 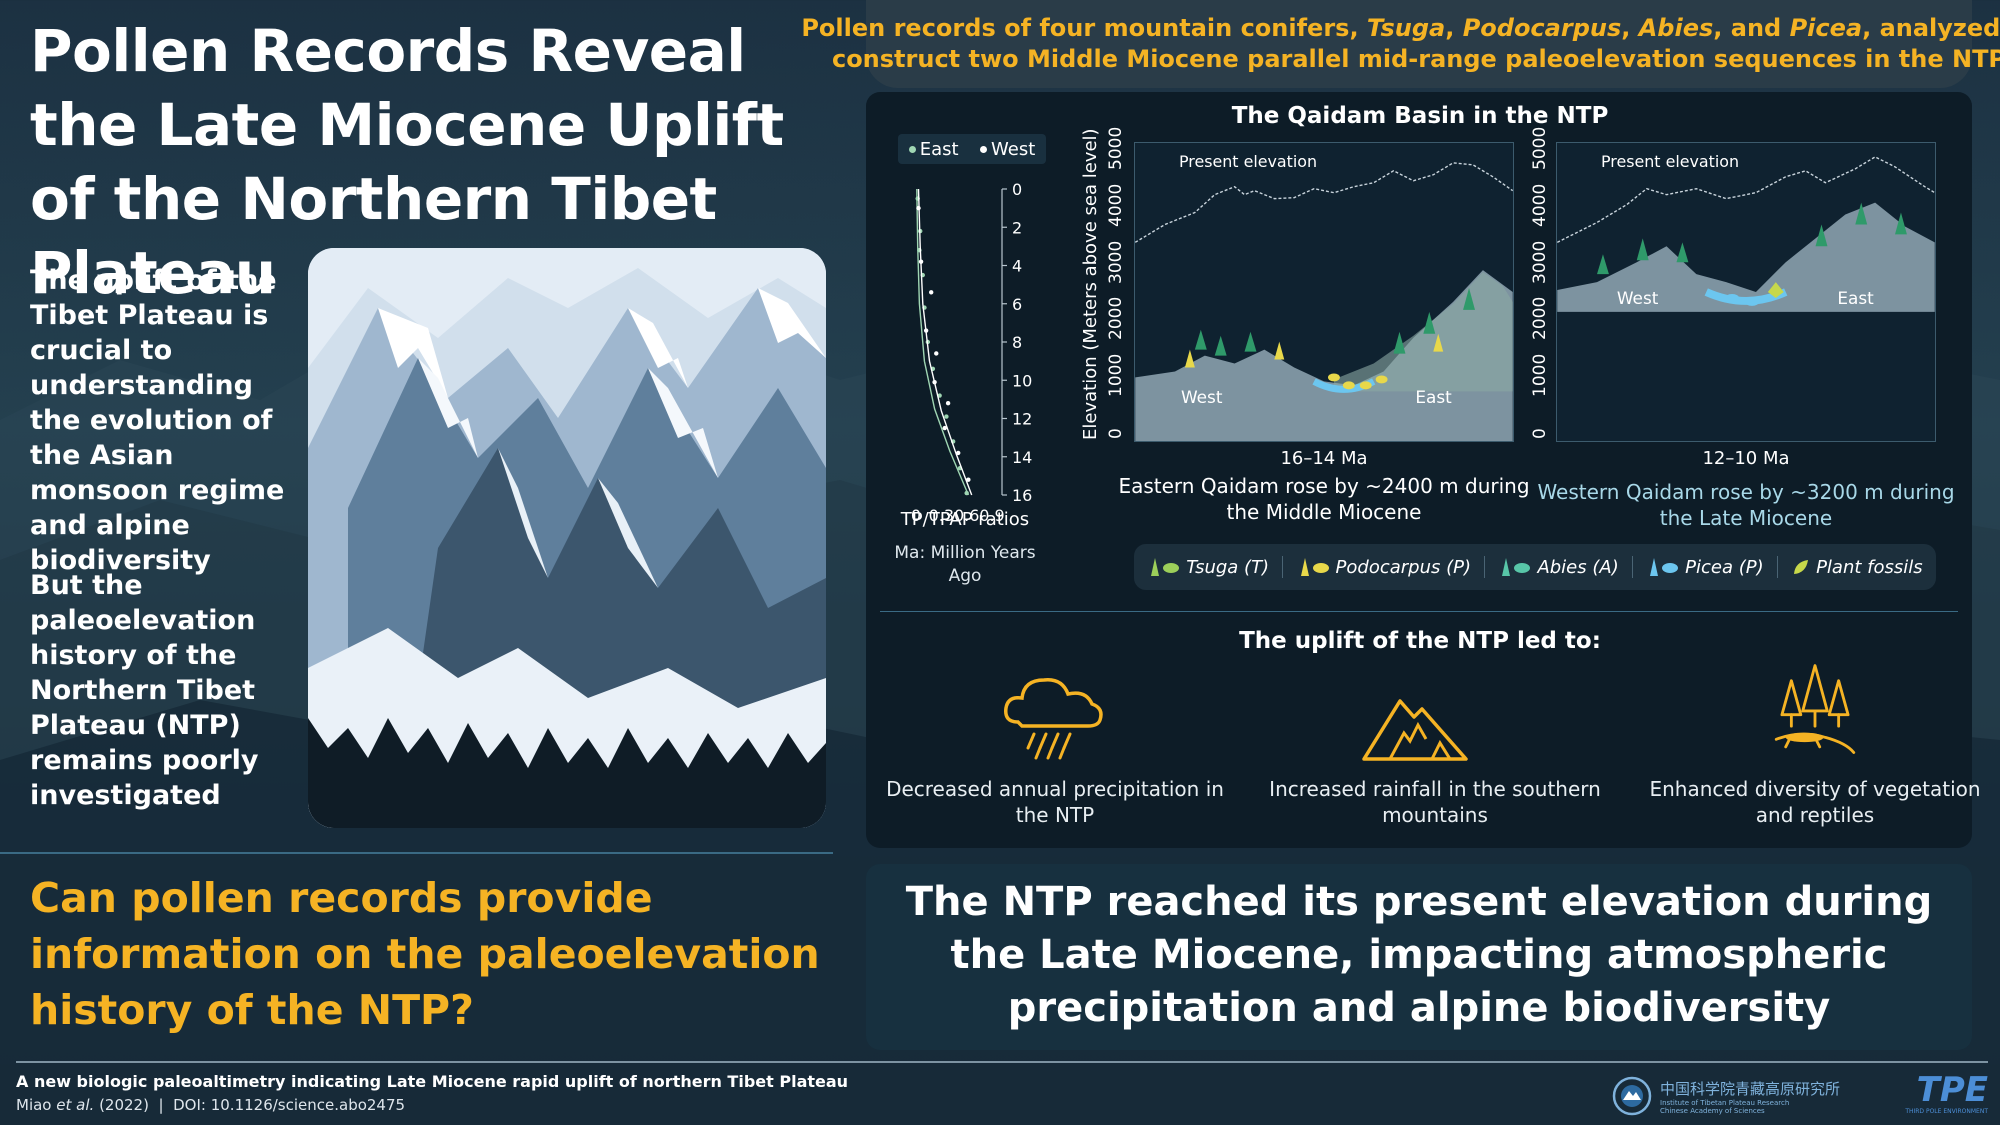 I want to click on ratio-y-tick-label: 8, so click(x=1017, y=342).